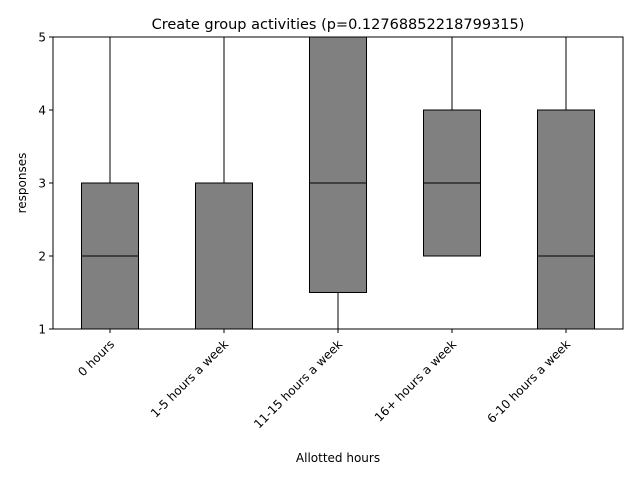 This screenshot has height=480, width=640. Describe the element at coordinates (42, 257) in the screenshot. I see `y-tick-label: 2` at that location.